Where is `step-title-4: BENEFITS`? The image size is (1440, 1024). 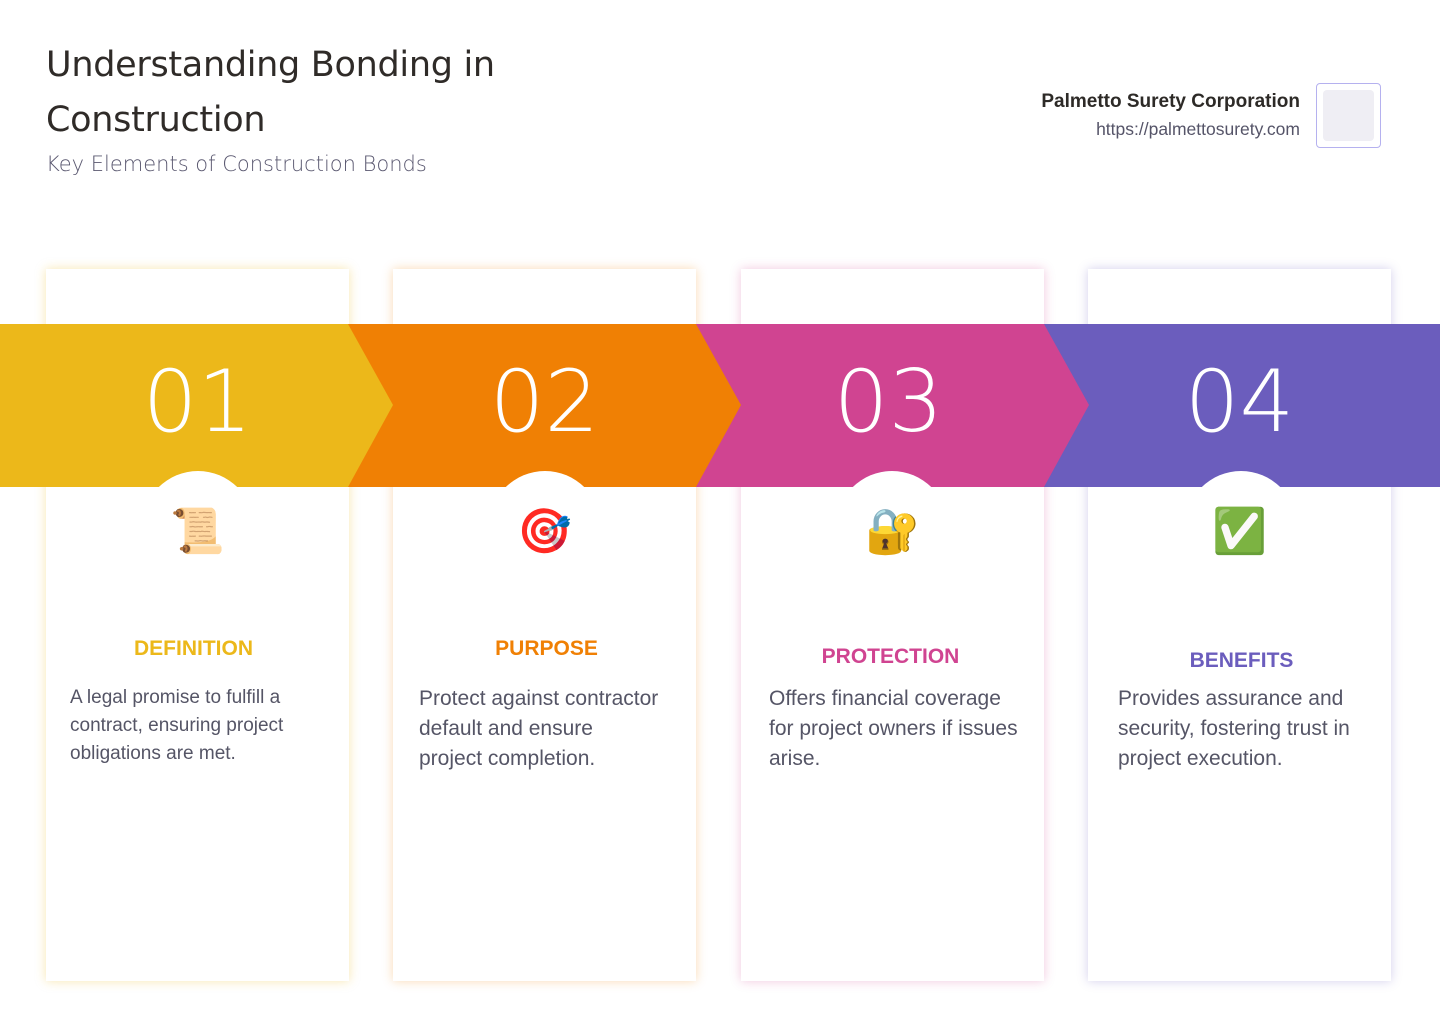
step-title-4: BENEFITS is located at coordinates (1241, 660).